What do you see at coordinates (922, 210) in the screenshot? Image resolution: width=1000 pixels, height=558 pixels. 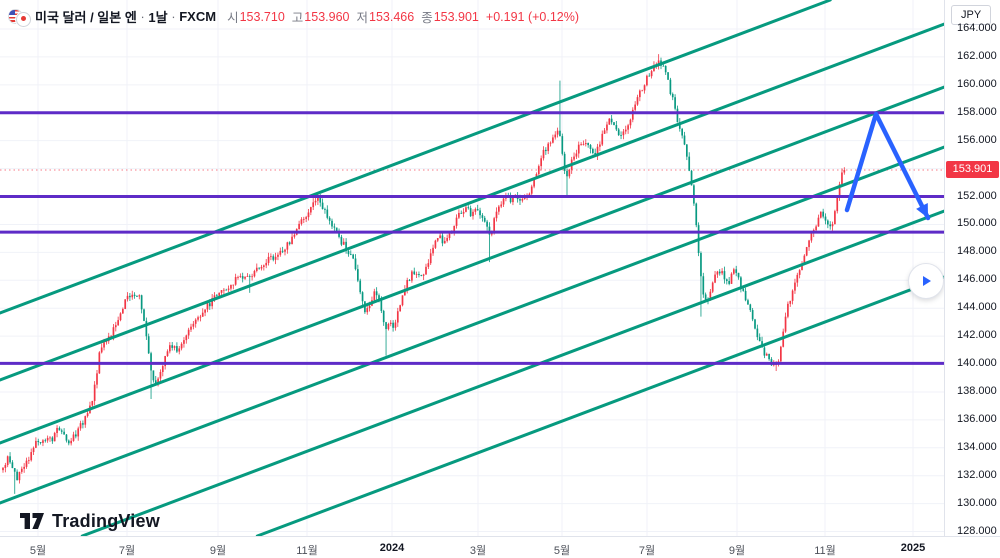 I see `projection-arrow-head` at bounding box center [922, 210].